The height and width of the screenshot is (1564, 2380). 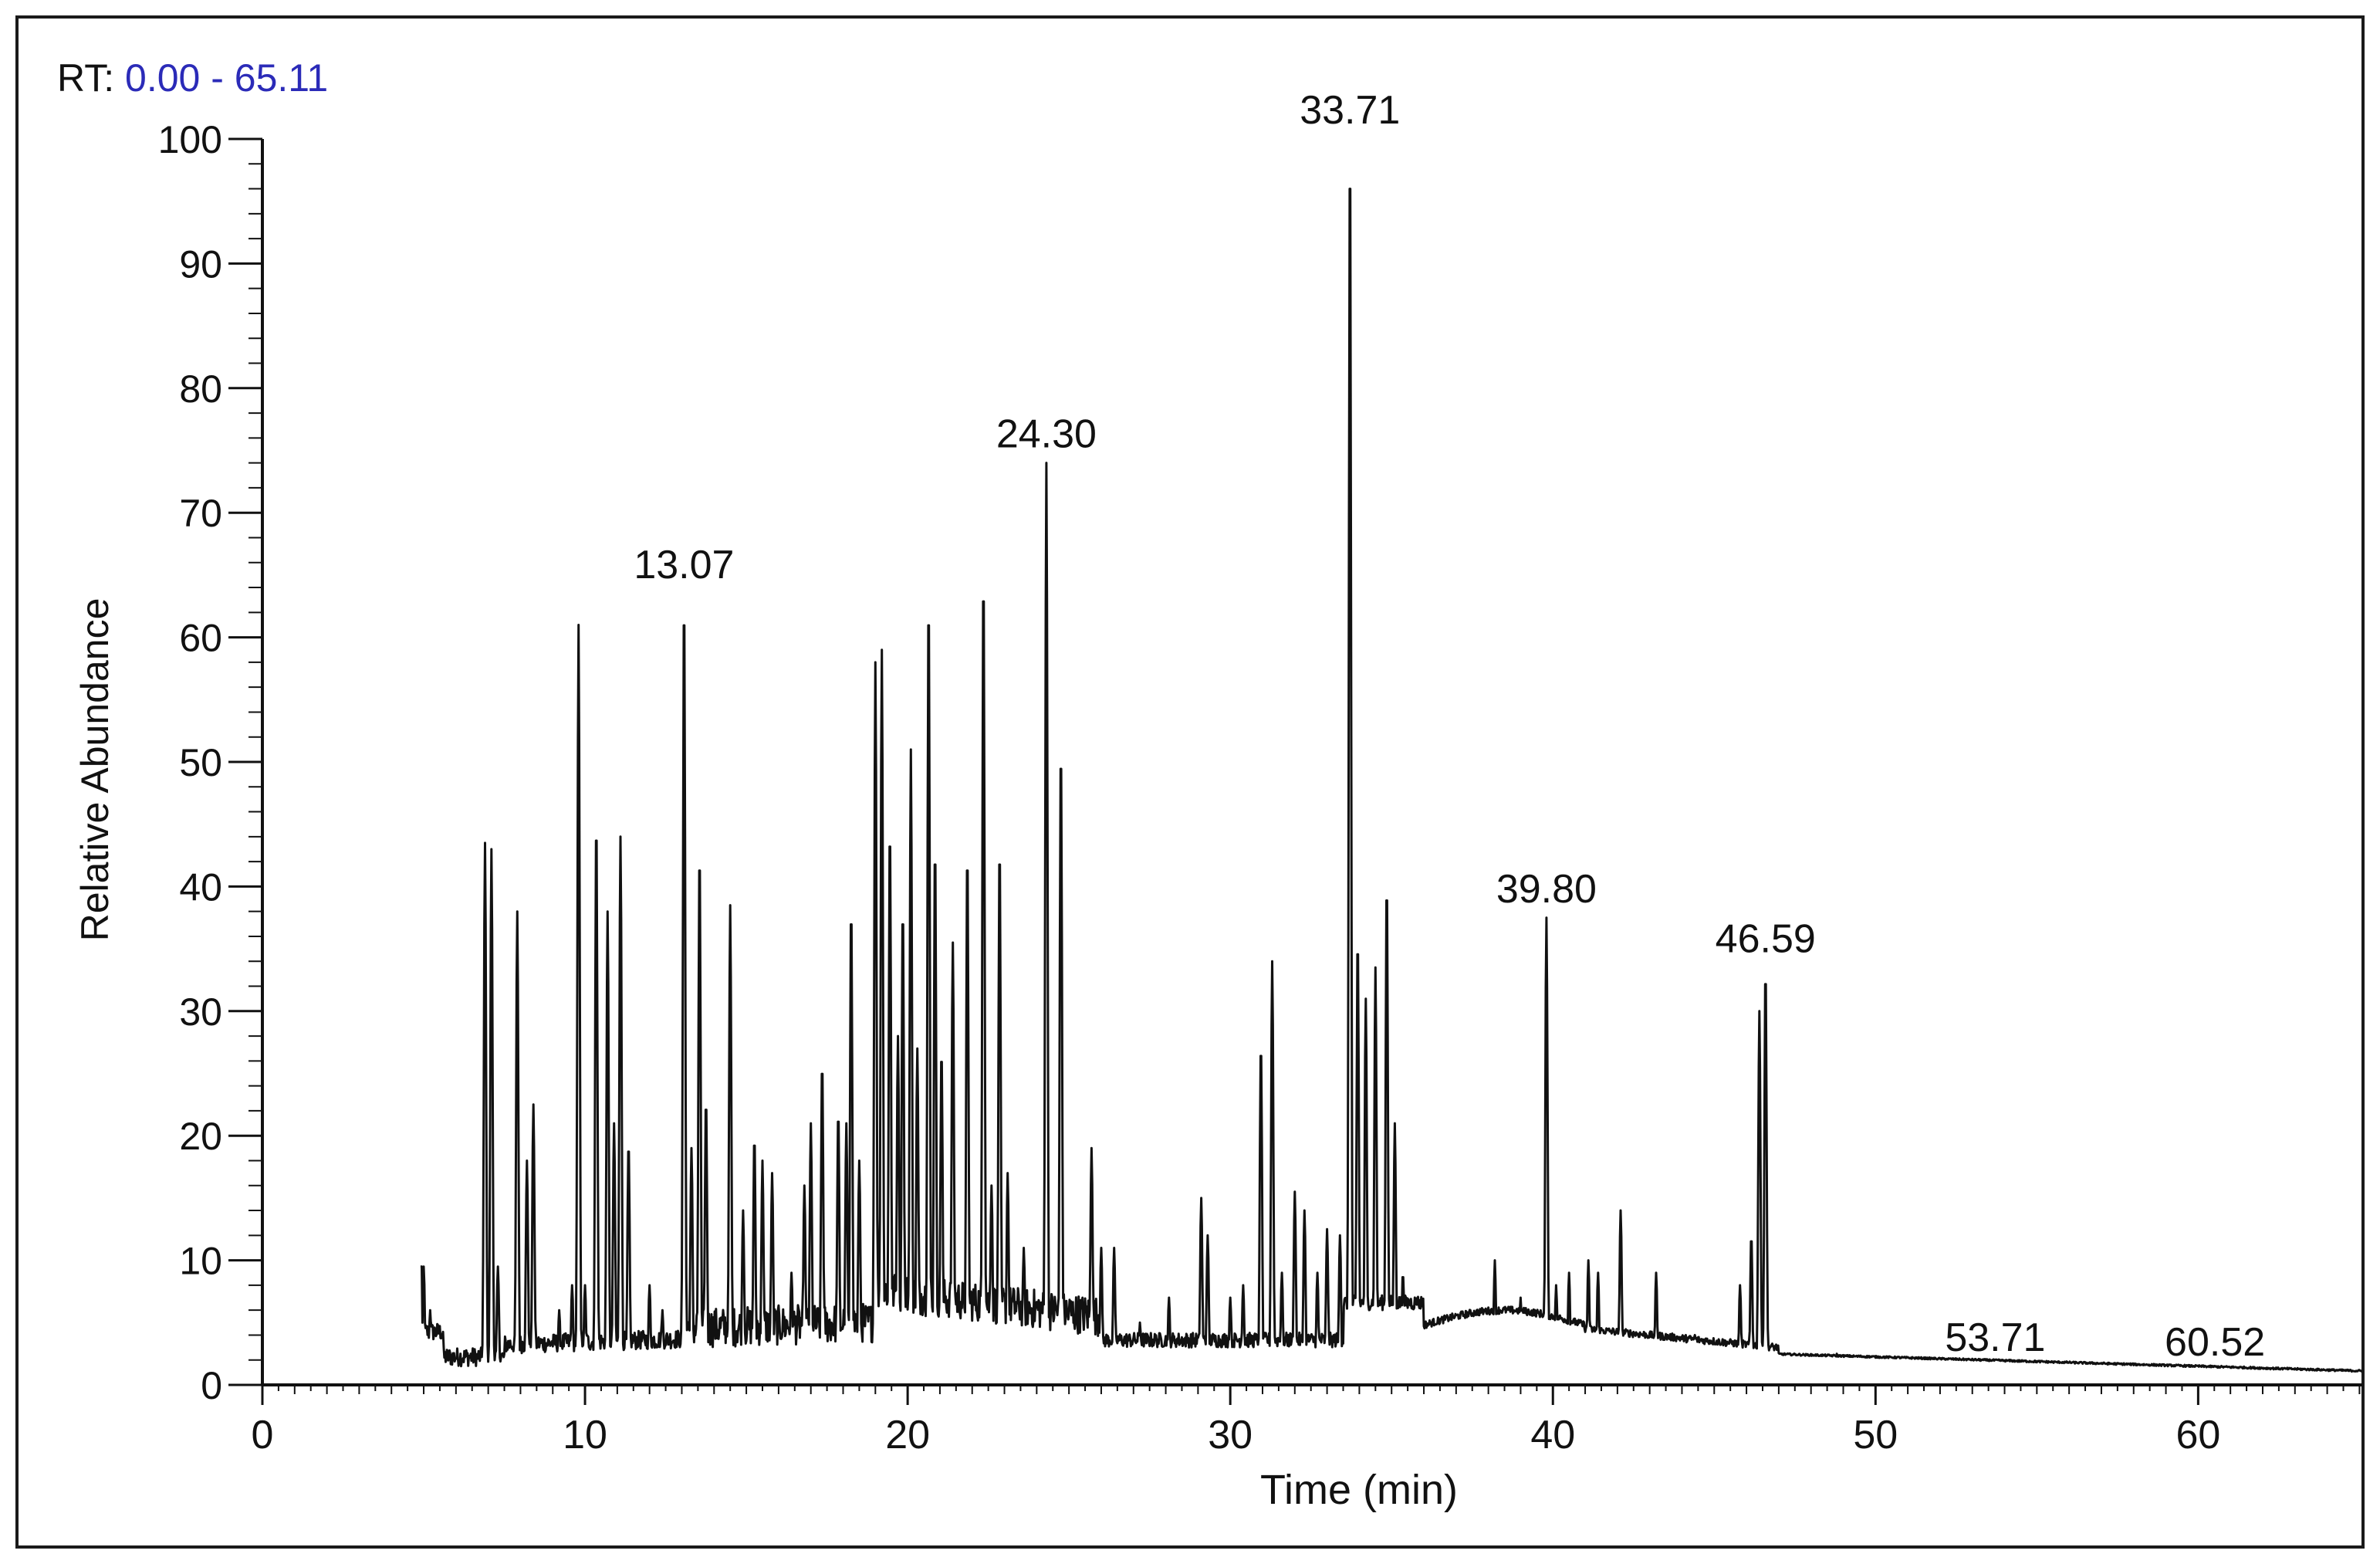 I want to click on y-tick-label: 40, so click(x=200, y=887).